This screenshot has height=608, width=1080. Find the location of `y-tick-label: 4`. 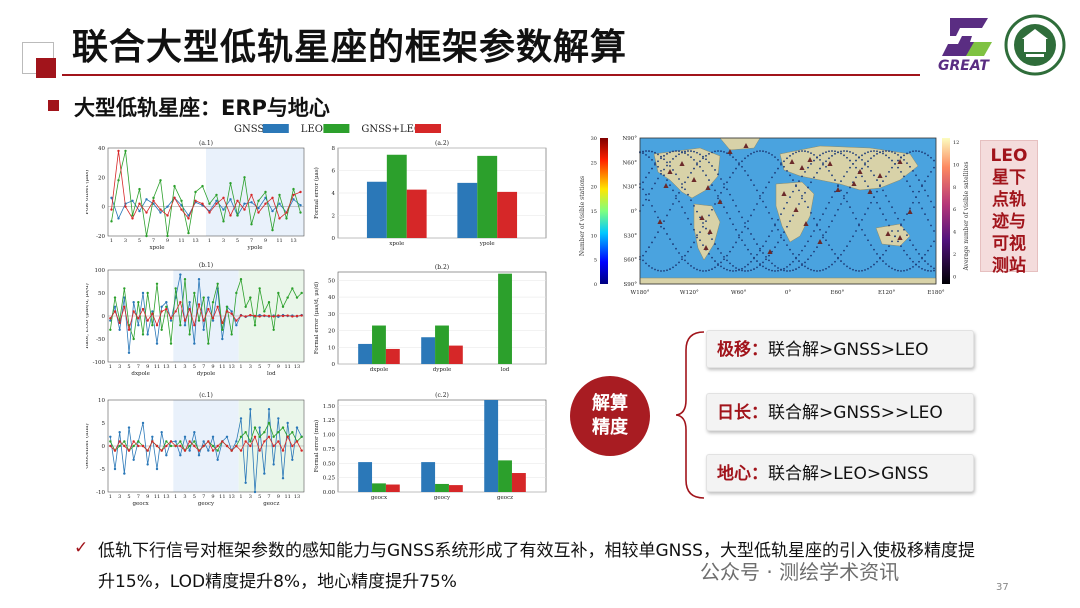

y-tick-label: 4 is located at coordinates (334, 194).